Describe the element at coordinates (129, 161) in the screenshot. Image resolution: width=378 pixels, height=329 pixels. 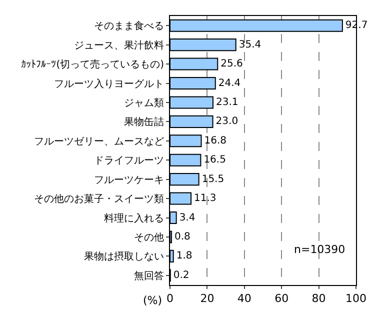
I see `y-tick-label: ドライフルーツ` at that location.